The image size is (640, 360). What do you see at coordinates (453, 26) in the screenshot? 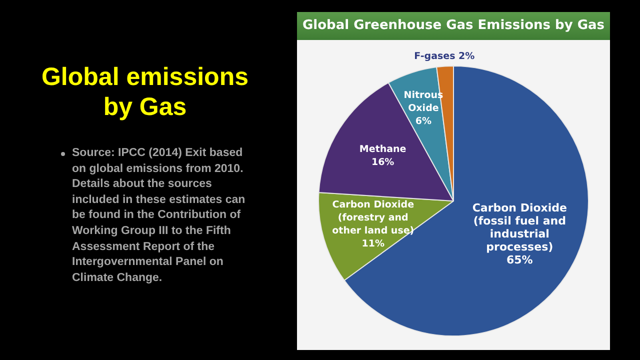
I see `chart-subtitle: Global Greenhouse Gas Emissions by Gas` at bounding box center [453, 26].